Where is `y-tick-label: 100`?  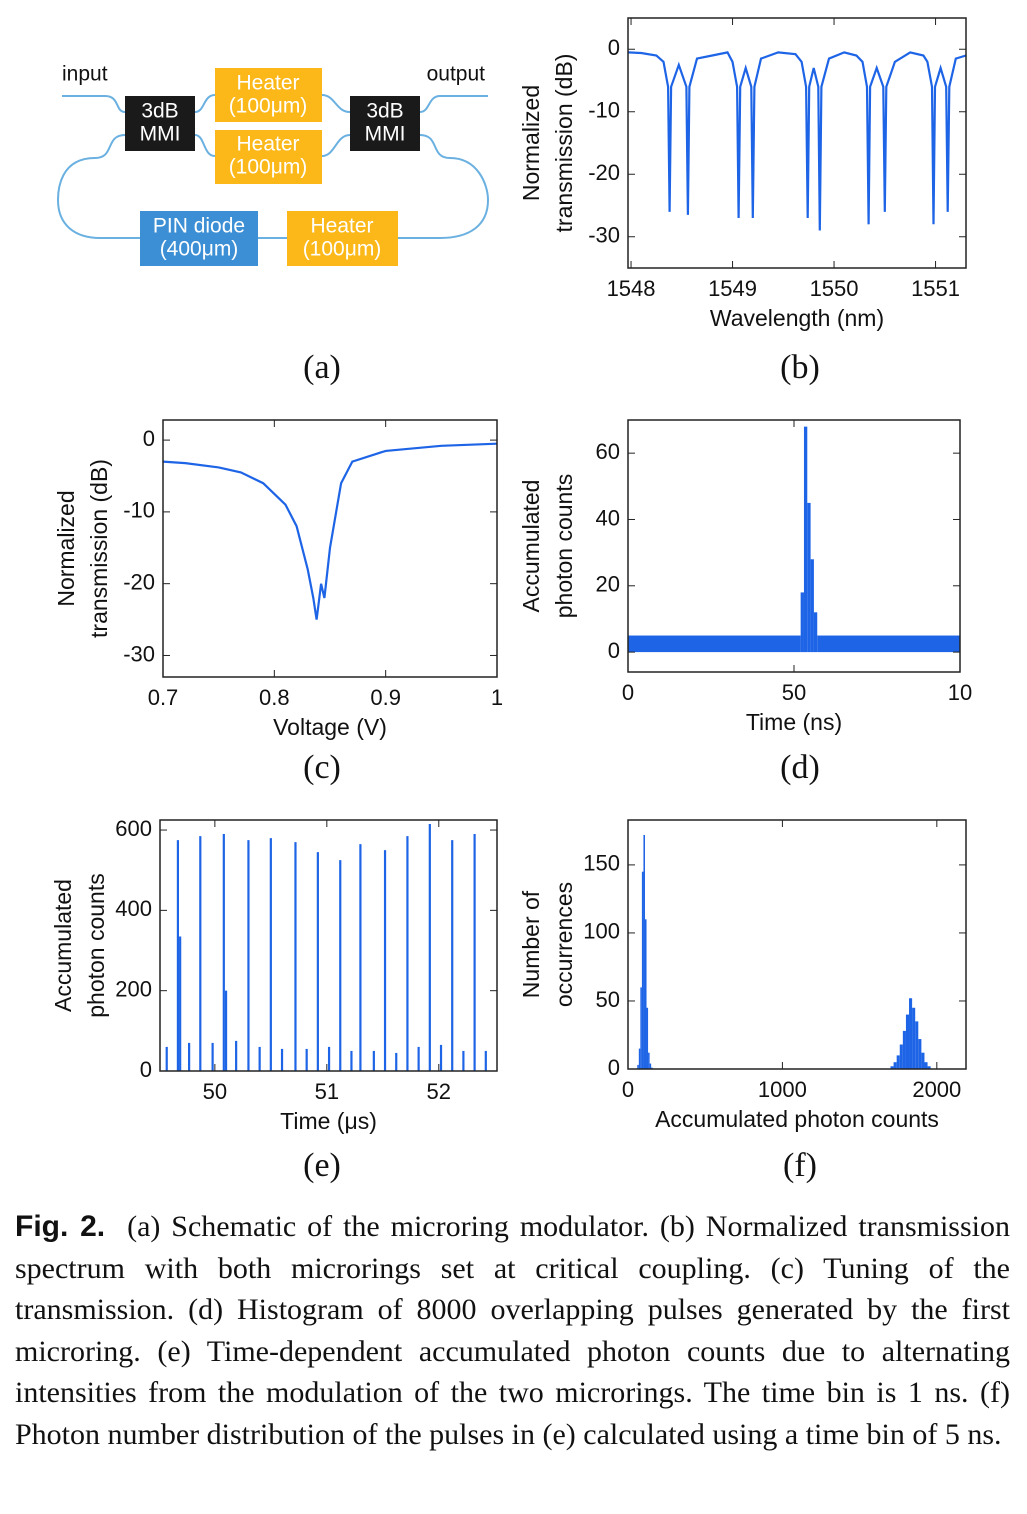
y-tick-label: 100 is located at coordinates (601, 931).